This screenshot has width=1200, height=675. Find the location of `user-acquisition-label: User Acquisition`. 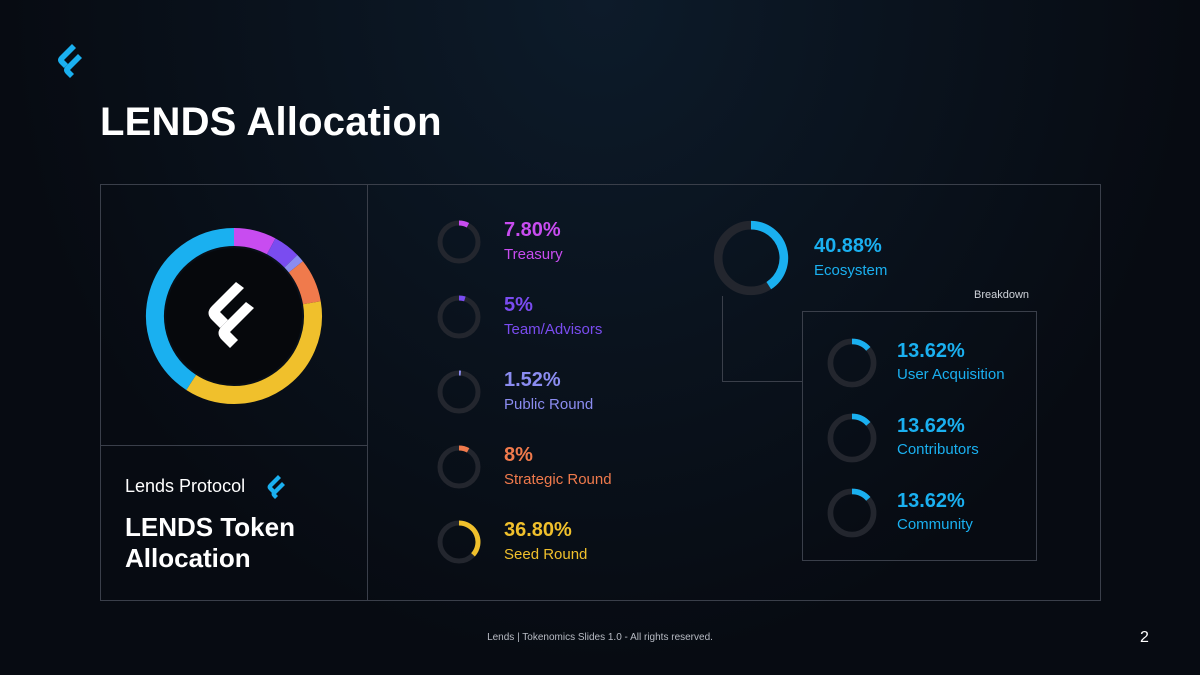

user-acquisition-label: User Acquisition is located at coordinates (951, 374).